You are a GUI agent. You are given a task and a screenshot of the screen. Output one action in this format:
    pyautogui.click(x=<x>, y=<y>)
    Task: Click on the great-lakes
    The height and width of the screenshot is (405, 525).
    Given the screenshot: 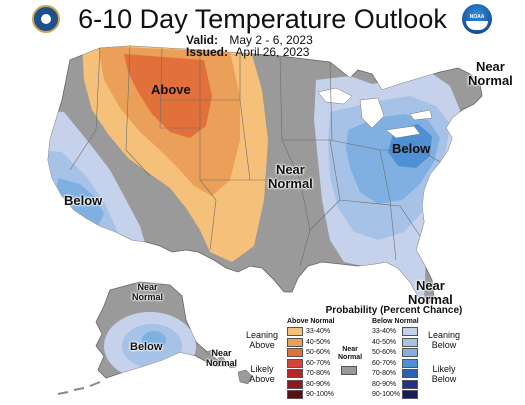 What is the action you would take?
    pyautogui.click(x=375, y=113)
    